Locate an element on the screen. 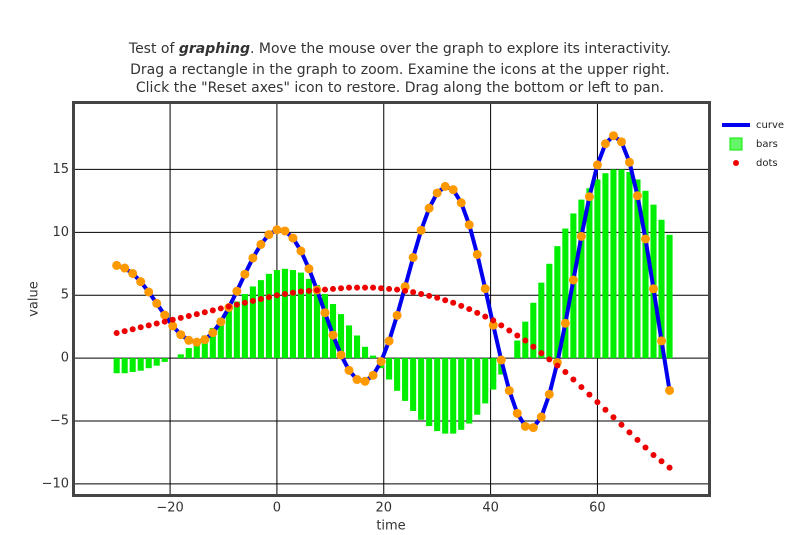 The image size is (800, 535). legend-swatch is located at coordinates (736, 144).